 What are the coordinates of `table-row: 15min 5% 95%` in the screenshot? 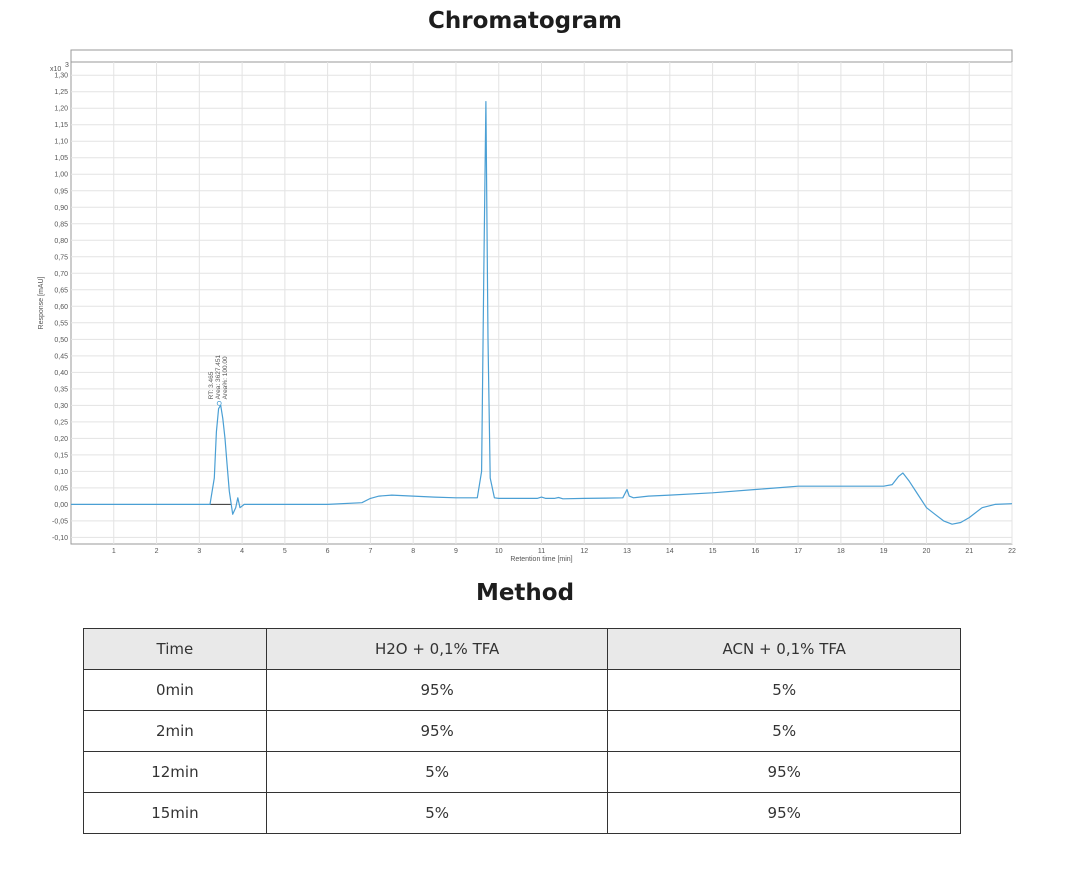 It's located at (522, 813).